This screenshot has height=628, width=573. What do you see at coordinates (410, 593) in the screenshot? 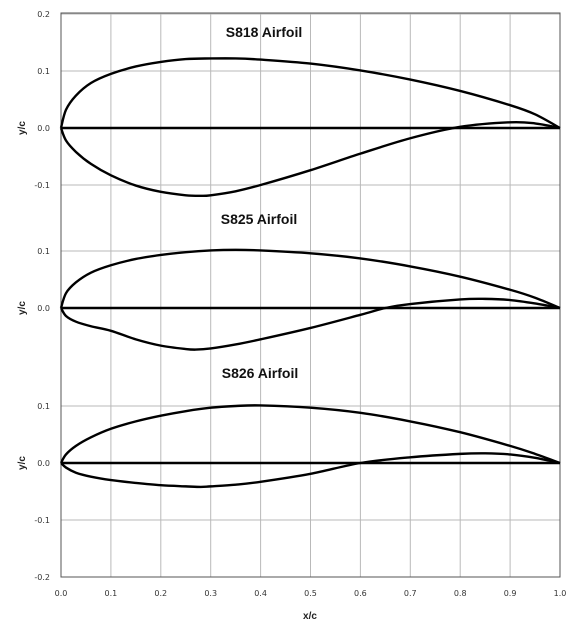
I see `x-tick-label: 0.7` at bounding box center [410, 593].